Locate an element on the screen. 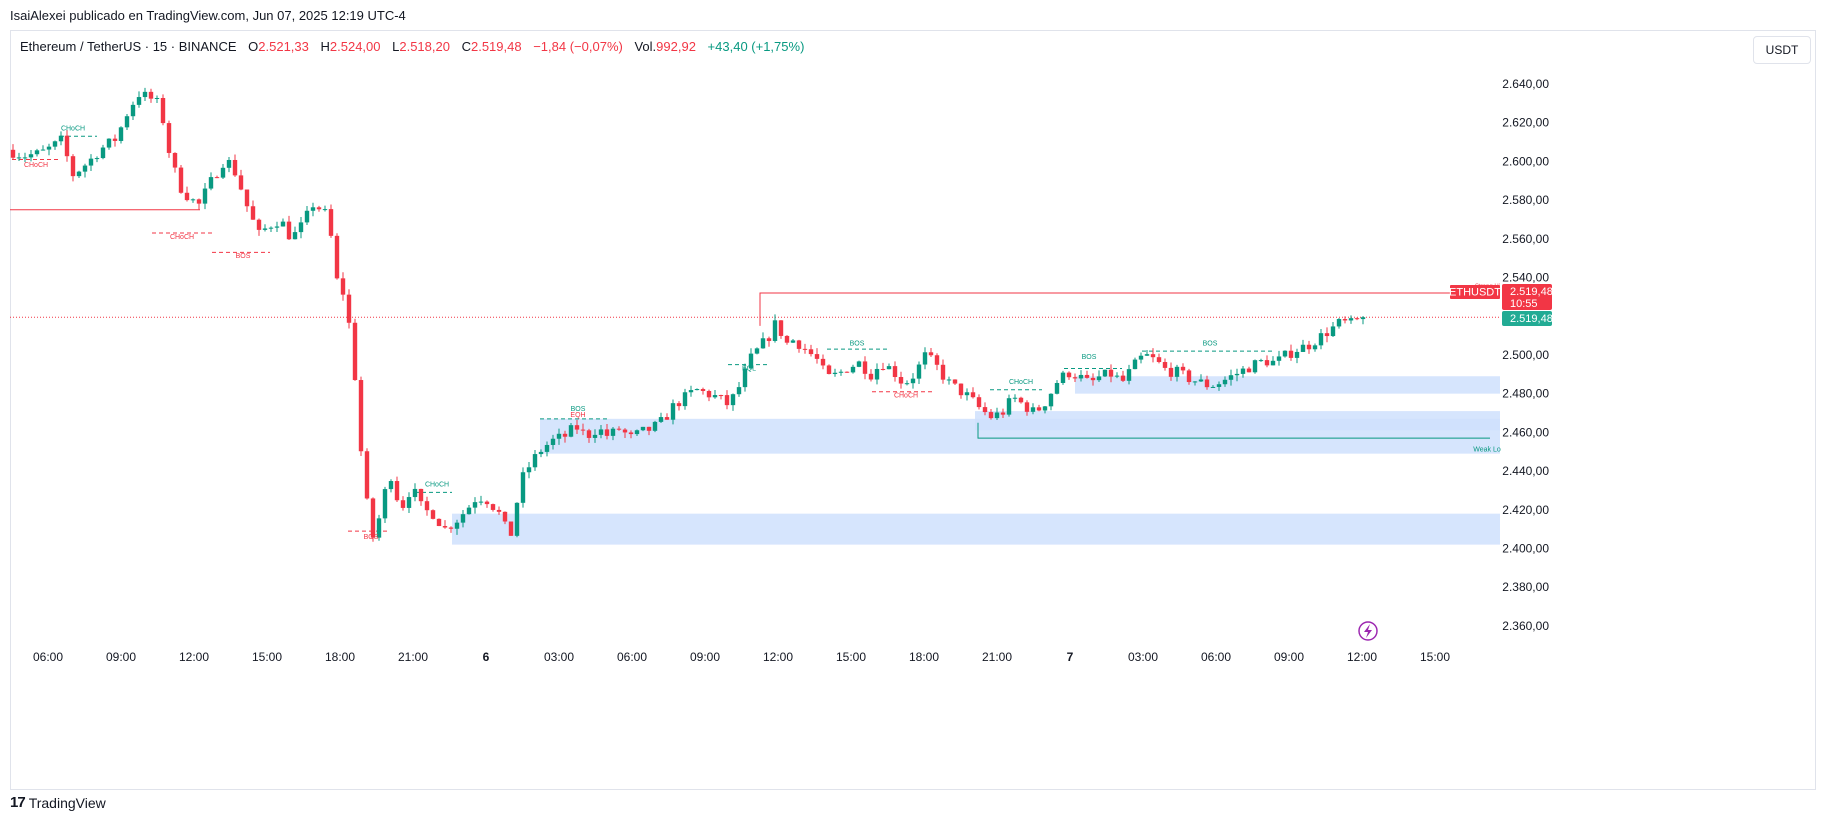 Image resolution: width=1826 pixels, height=820 pixels. low-value: 2.518,20 is located at coordinates (424, 46).